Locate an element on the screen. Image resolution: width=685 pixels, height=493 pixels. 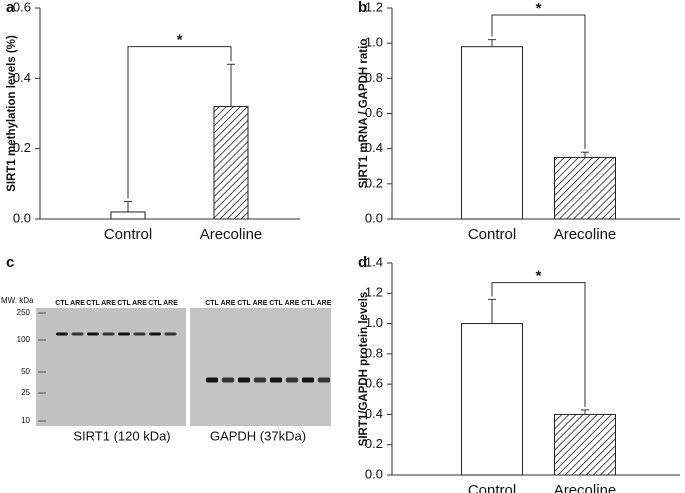
y-axis-label: SIRT1 methylation levels (%) is located at coordinates (12, 113).